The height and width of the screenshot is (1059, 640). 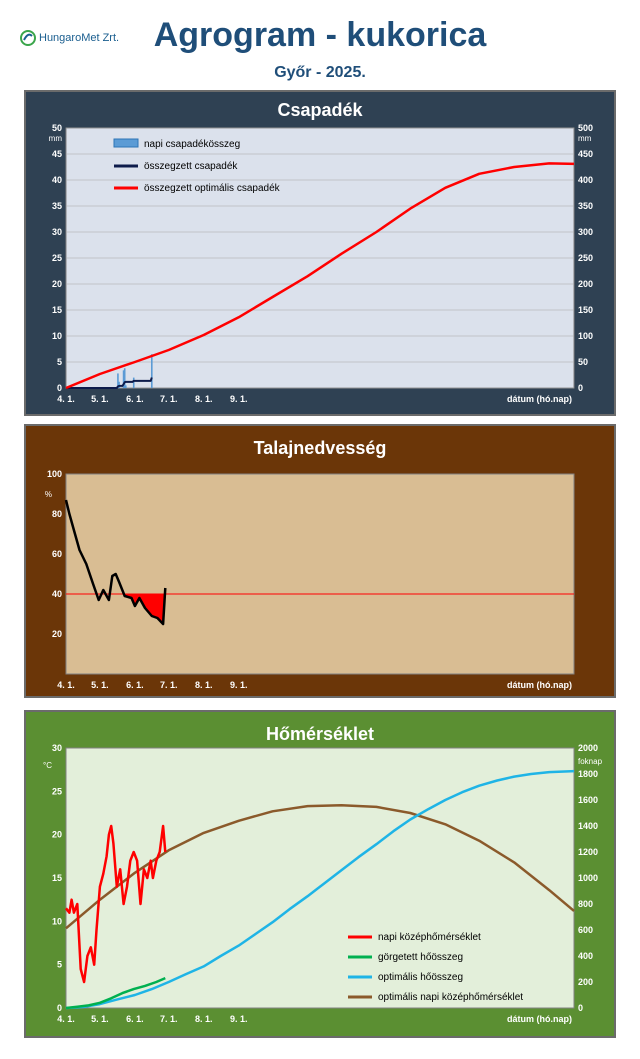 I want to click on right-y-tick-label: 500, so click(x=585, y=128).